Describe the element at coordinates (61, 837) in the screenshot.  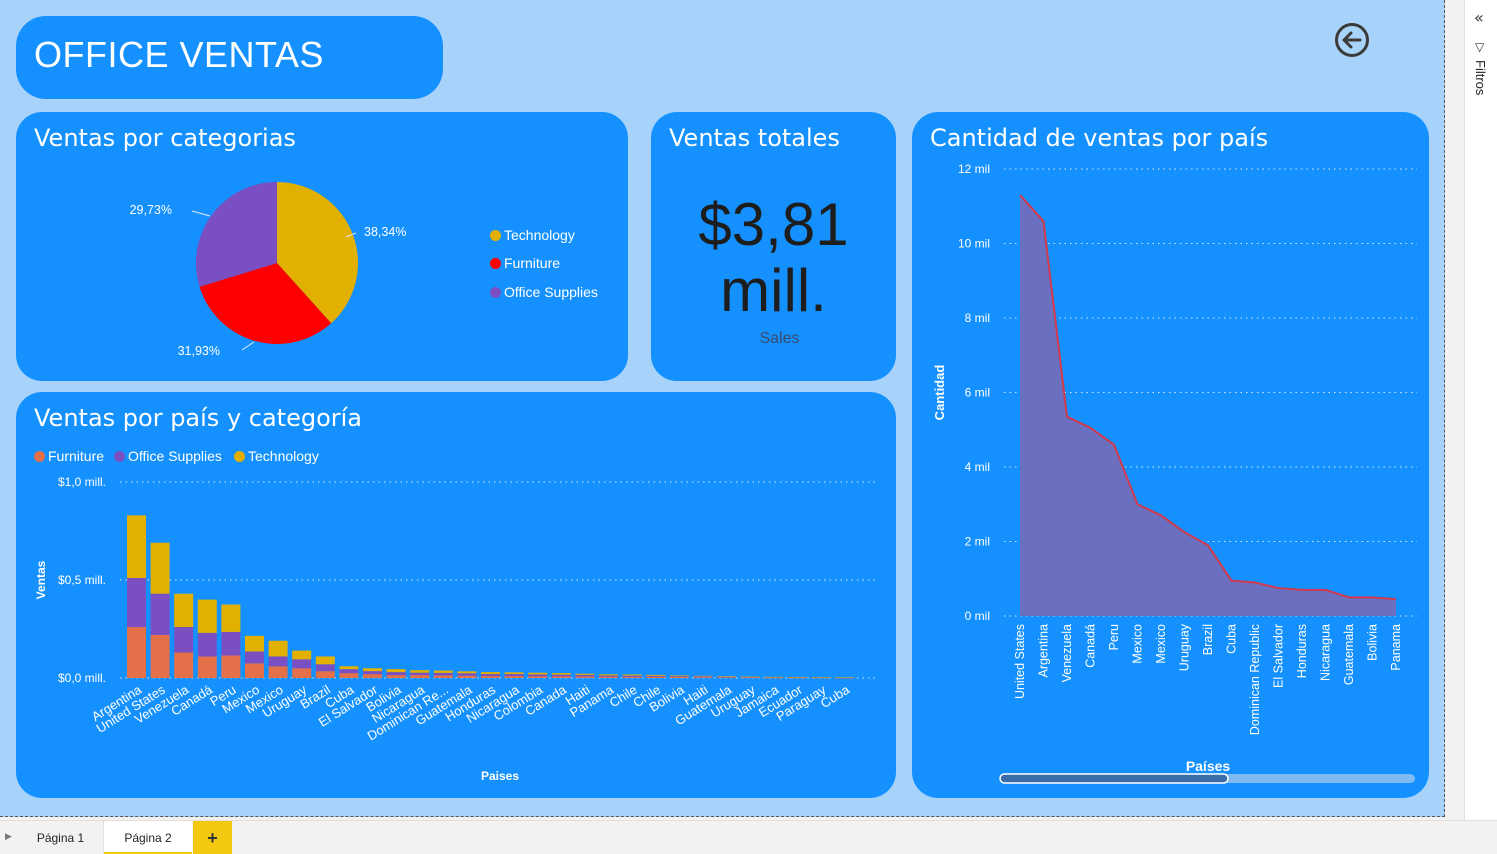
I see `tab-pagina-1: Página 1` at that location.